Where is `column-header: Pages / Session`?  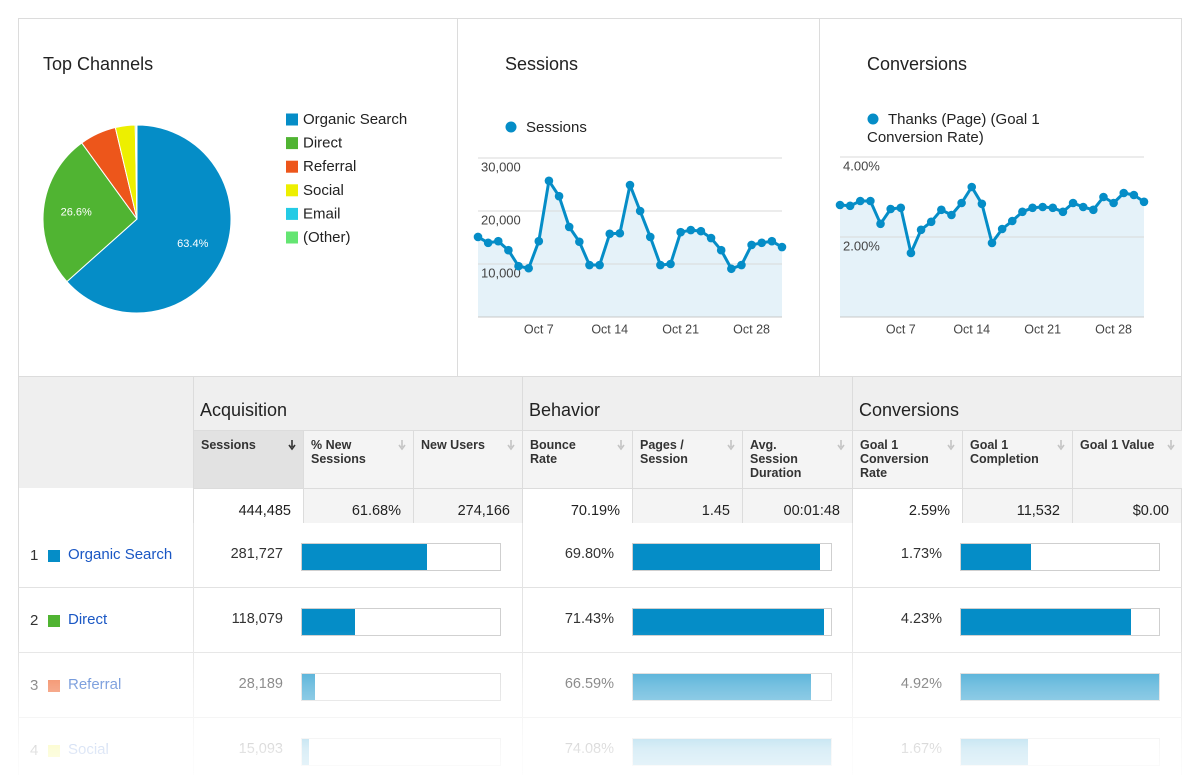
column-header: Pages / Session is located at coordinates (687, 459).